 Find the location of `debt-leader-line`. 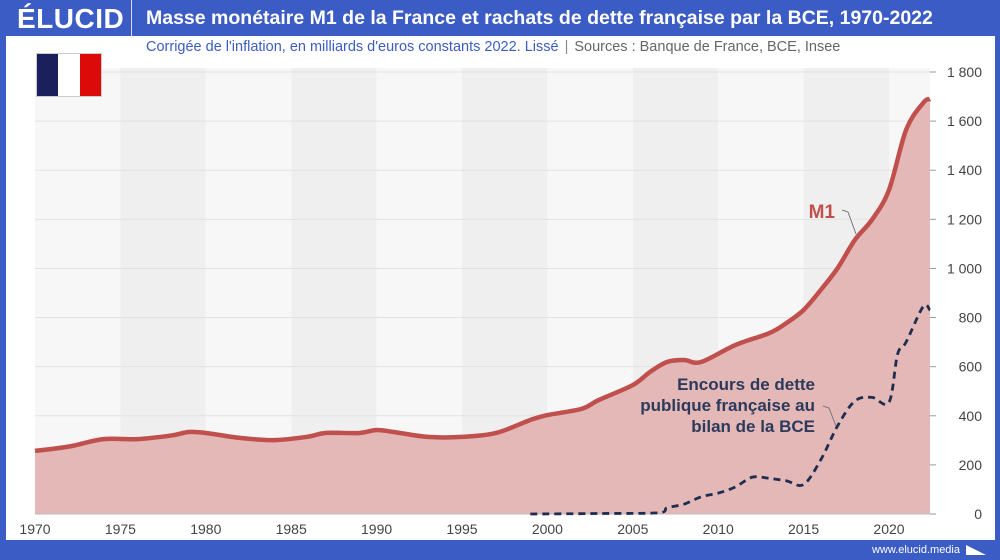

debt-leader-line is located at coordinates (829, 416).